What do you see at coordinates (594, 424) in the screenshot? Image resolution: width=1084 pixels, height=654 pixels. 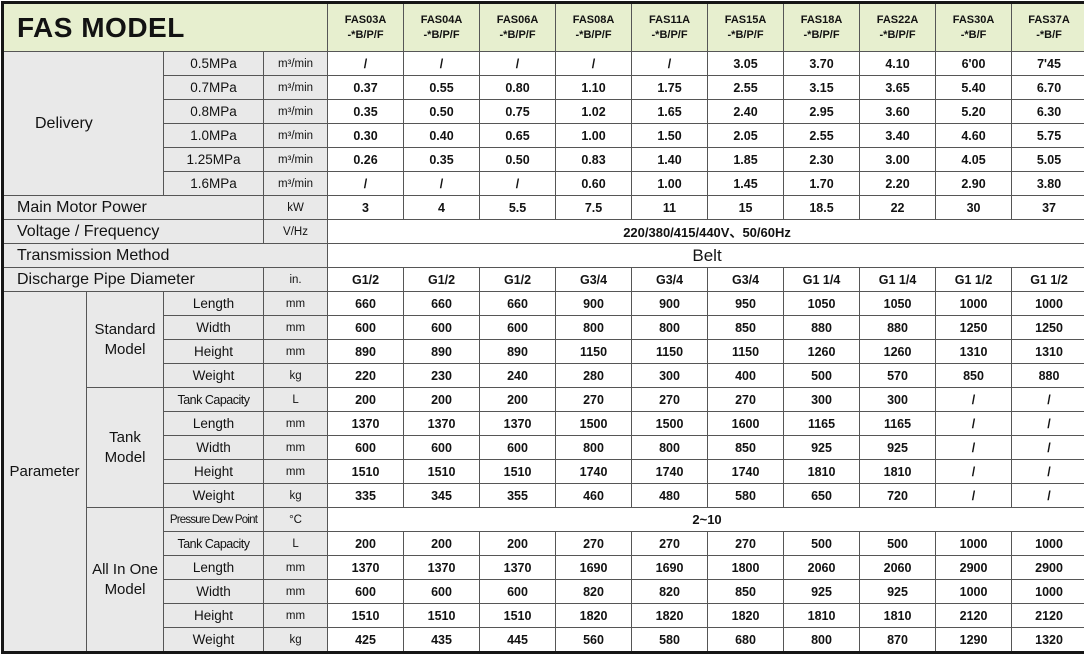 I see `value-cell: 1500` at bounding box center [594, 424].